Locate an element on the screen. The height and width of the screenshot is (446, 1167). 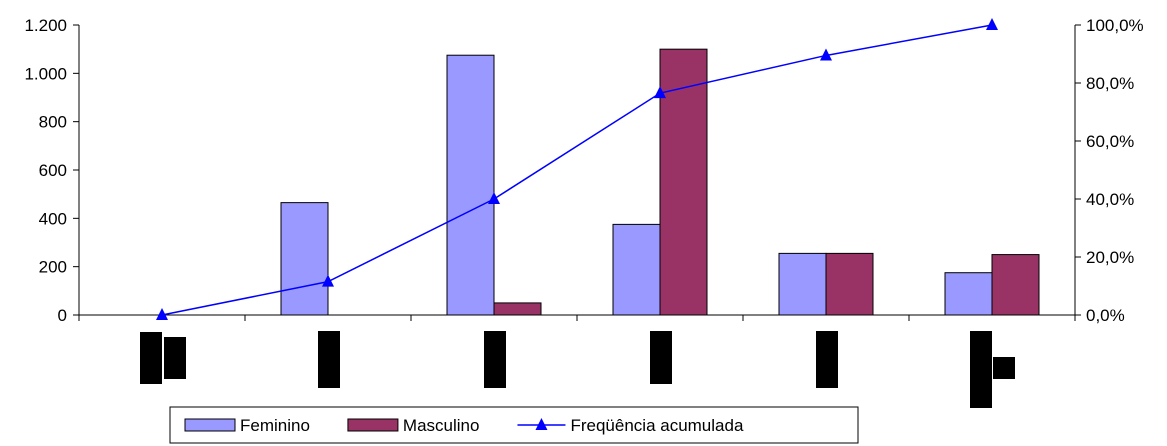
legend-swatch-masculino is located at coordinates (373, 425).